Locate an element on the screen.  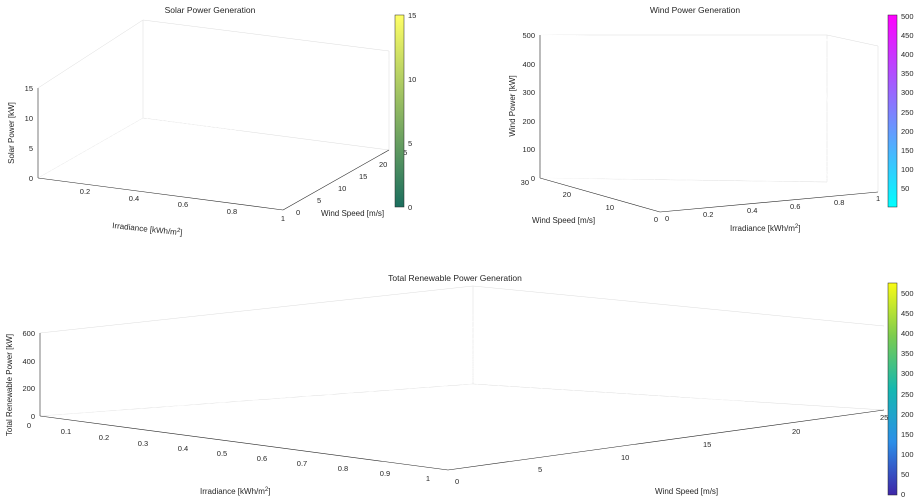
solar-axes is located at coordinates (213, 149).